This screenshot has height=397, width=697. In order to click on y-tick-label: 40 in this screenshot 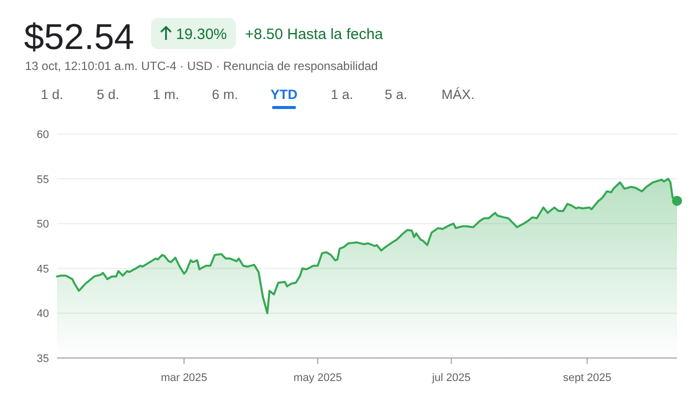, I will do `click(42, 314)`.